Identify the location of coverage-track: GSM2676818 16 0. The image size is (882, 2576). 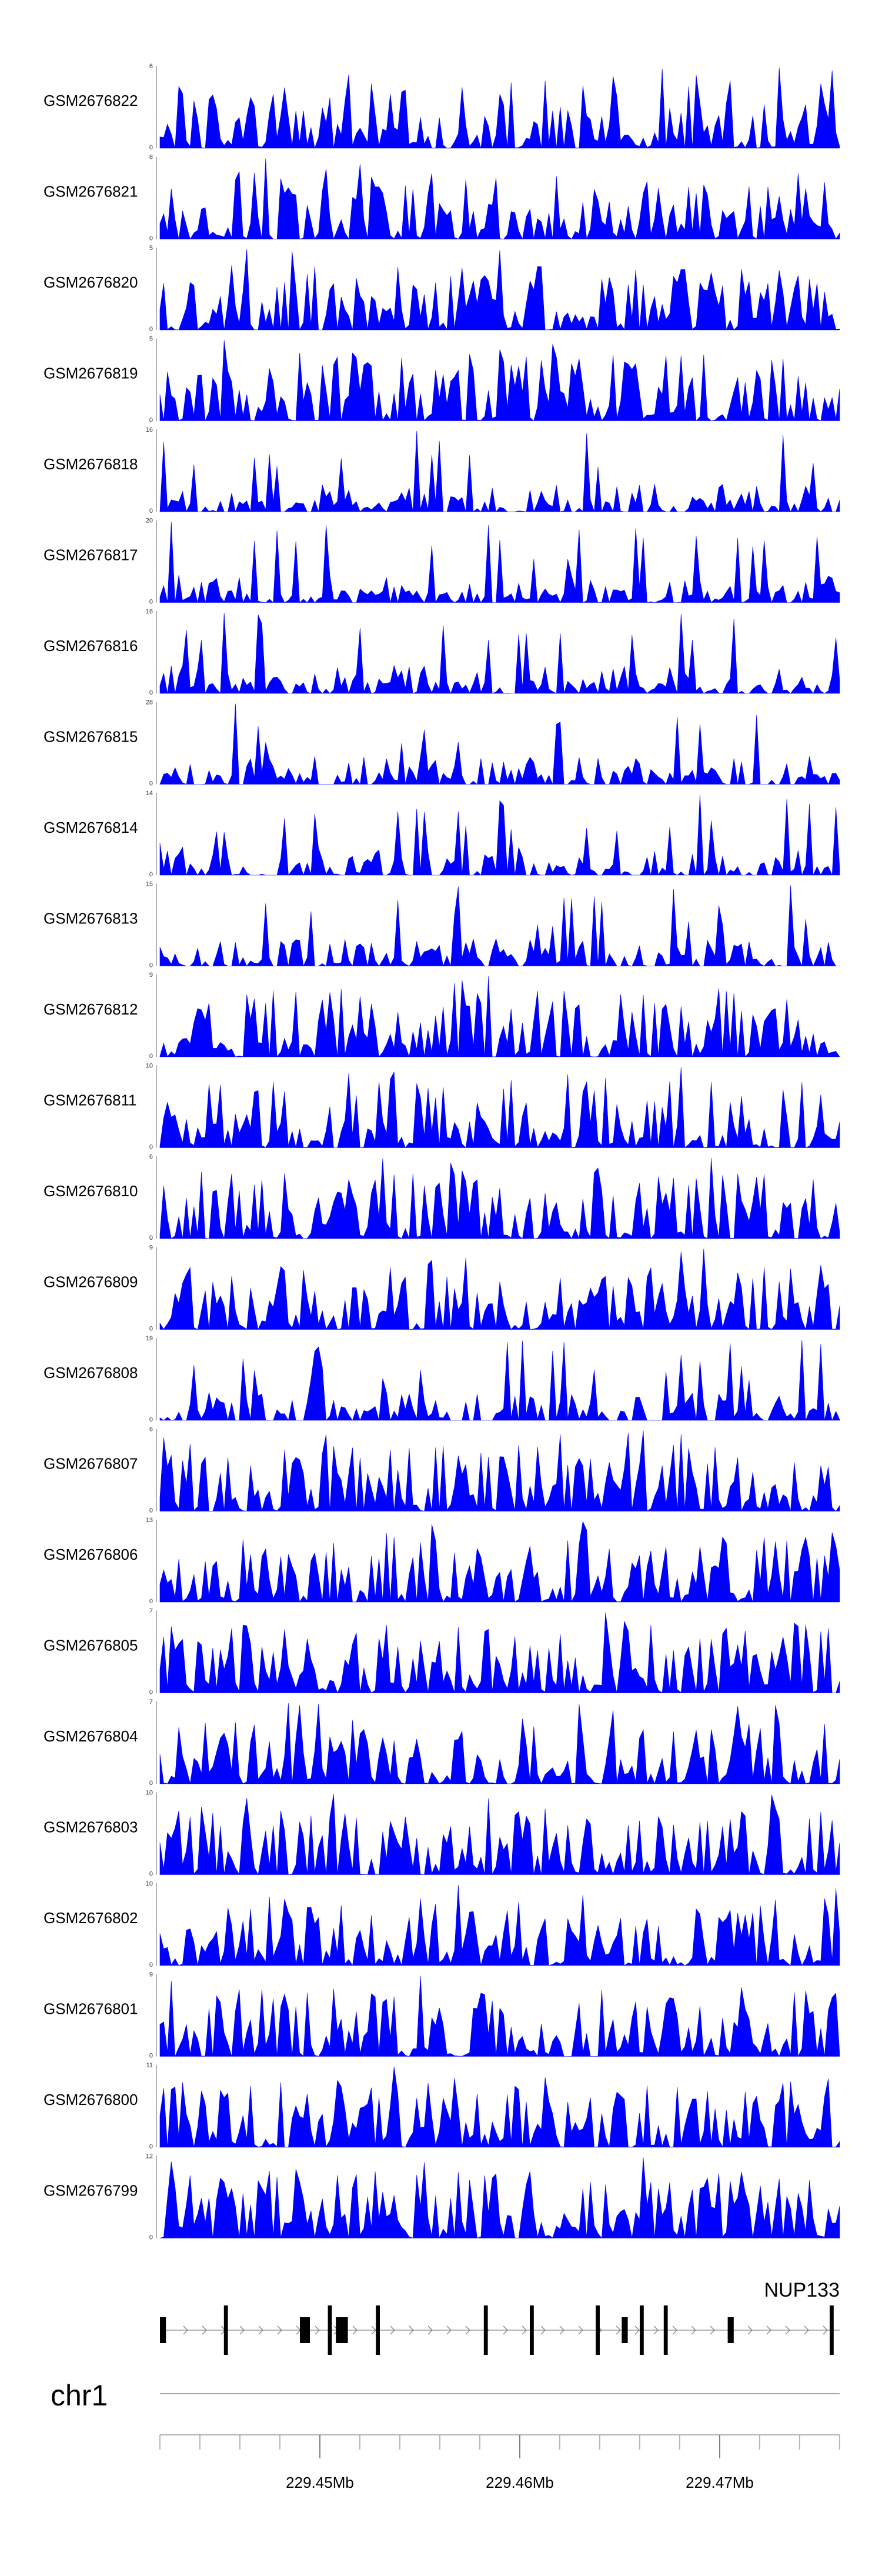
(442, 470).